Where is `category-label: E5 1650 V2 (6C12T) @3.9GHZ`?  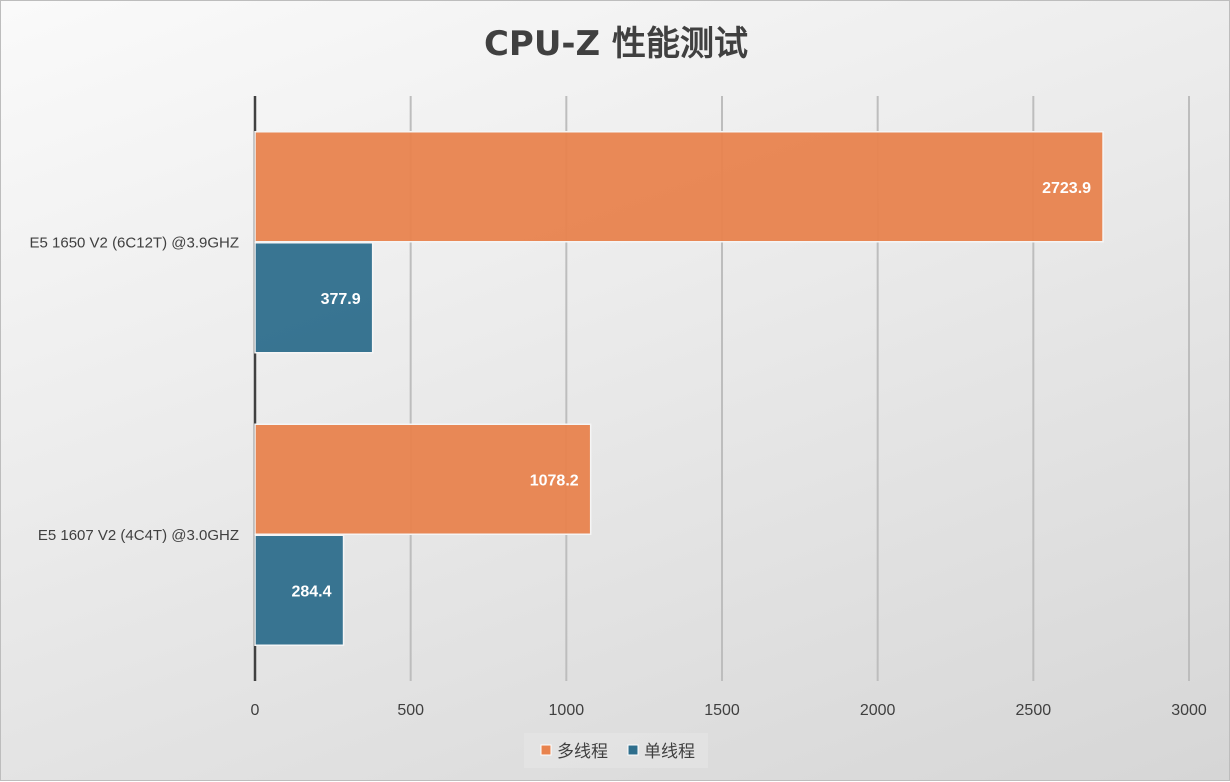 category-label: E5 1650 V2 (6C12T) @3.9GHZ is located at coordinates (135, 242).